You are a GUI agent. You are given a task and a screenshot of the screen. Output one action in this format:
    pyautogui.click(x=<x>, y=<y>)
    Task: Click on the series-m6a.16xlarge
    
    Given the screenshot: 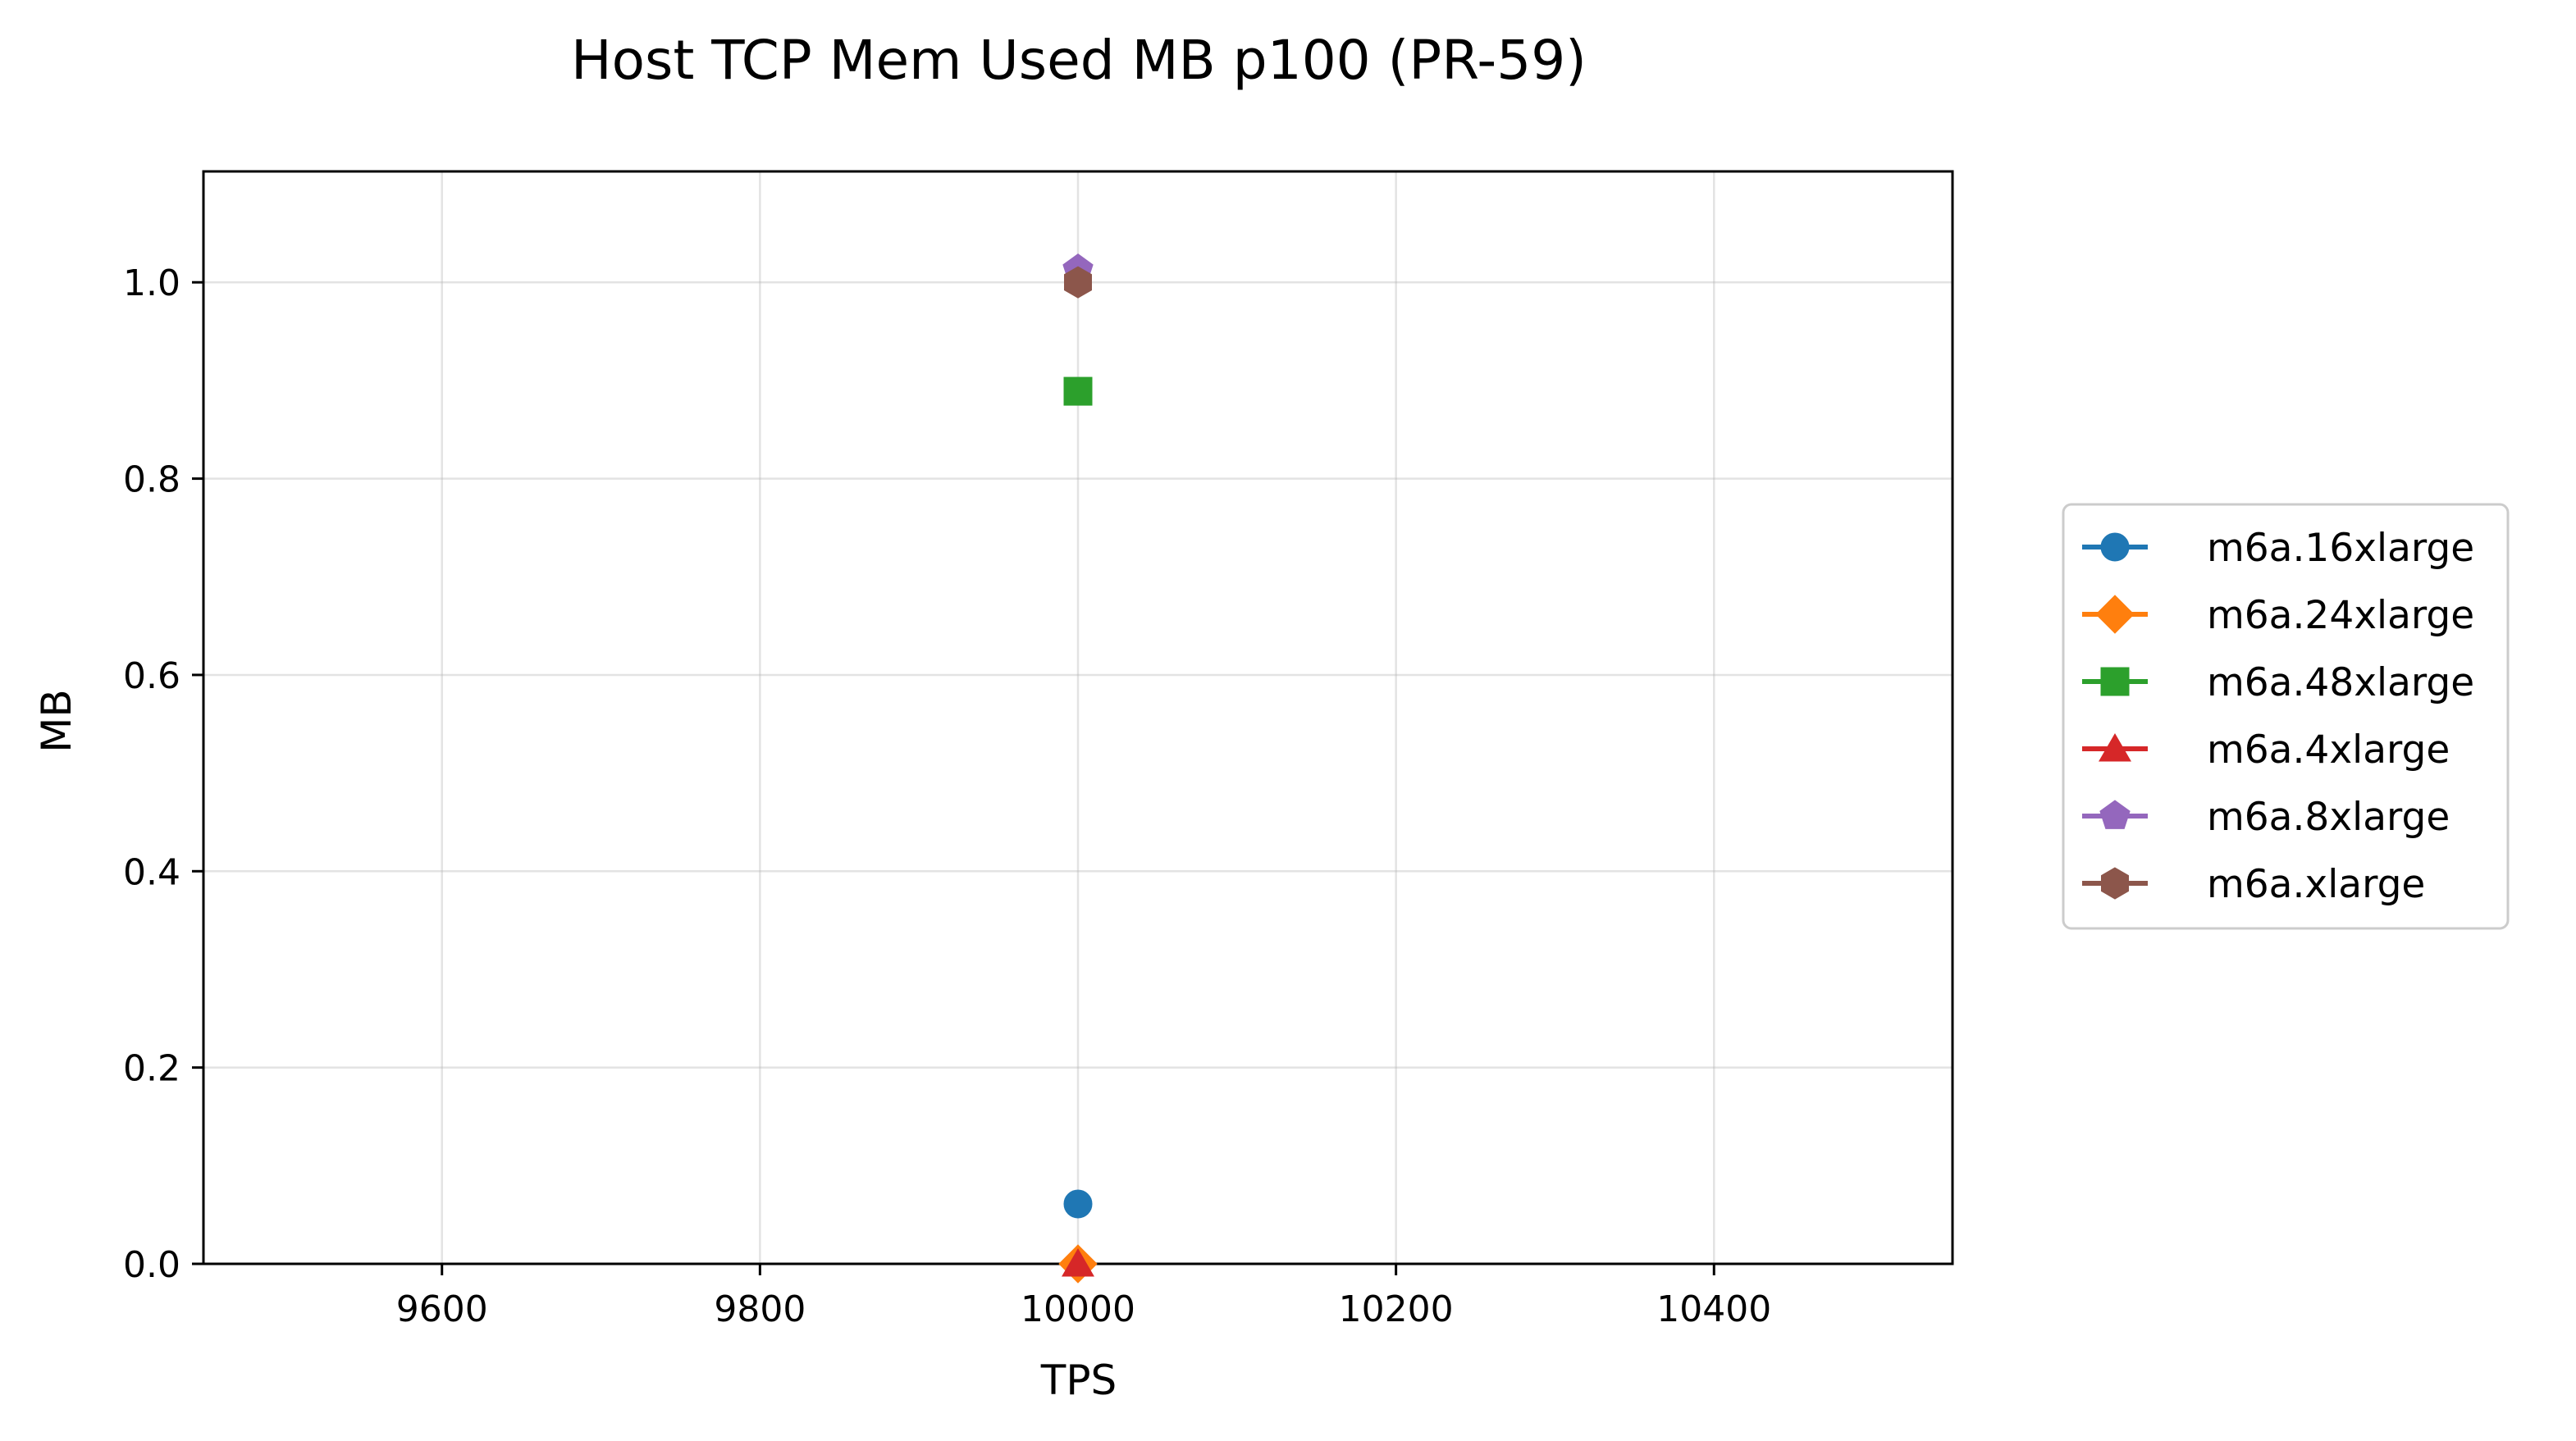 What is the action you would take?
    pyautogui.click(x=1078, y=1204)
    